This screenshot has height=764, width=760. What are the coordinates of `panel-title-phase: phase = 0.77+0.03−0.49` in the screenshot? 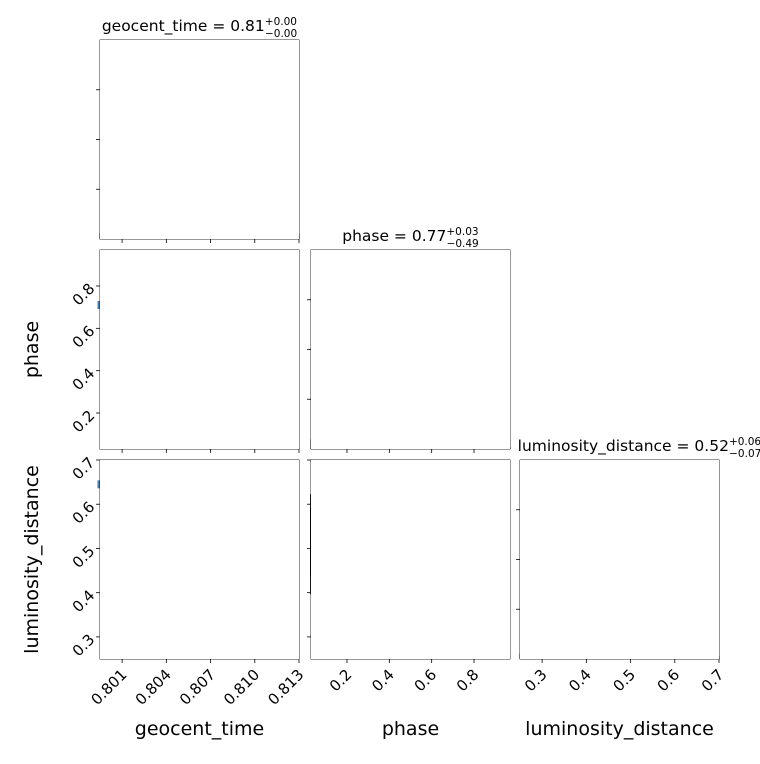 It's located at (410, 238).